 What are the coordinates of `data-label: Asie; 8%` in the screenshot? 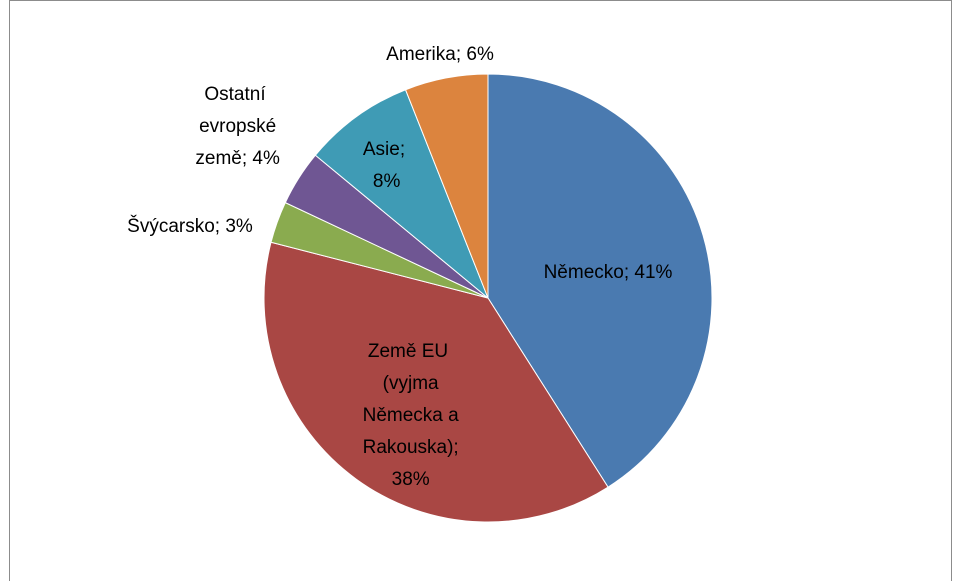 It's located at (384, 165).